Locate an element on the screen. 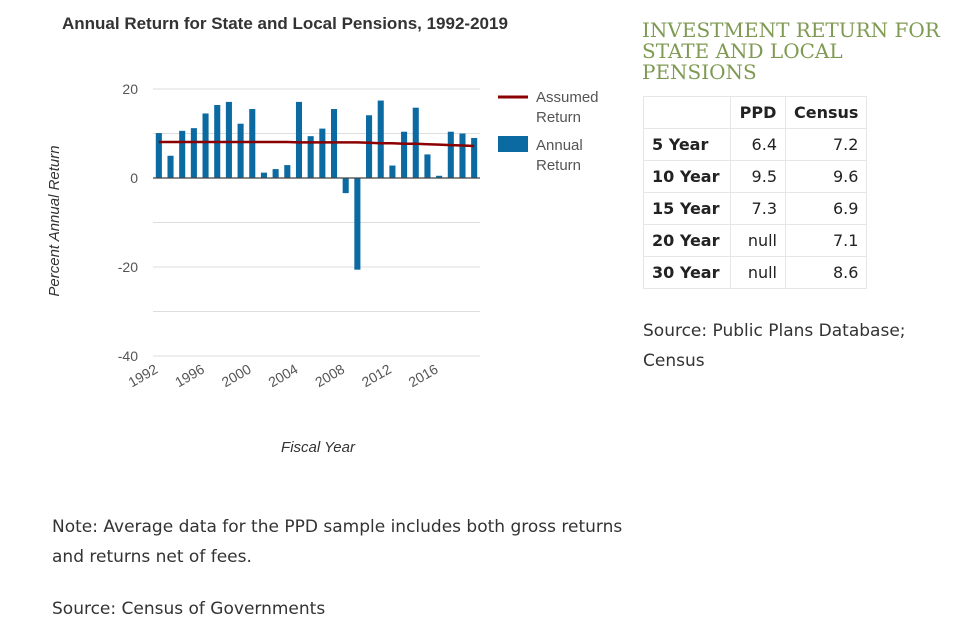  census-value: 8.6 is located at coordinates (826, 272).